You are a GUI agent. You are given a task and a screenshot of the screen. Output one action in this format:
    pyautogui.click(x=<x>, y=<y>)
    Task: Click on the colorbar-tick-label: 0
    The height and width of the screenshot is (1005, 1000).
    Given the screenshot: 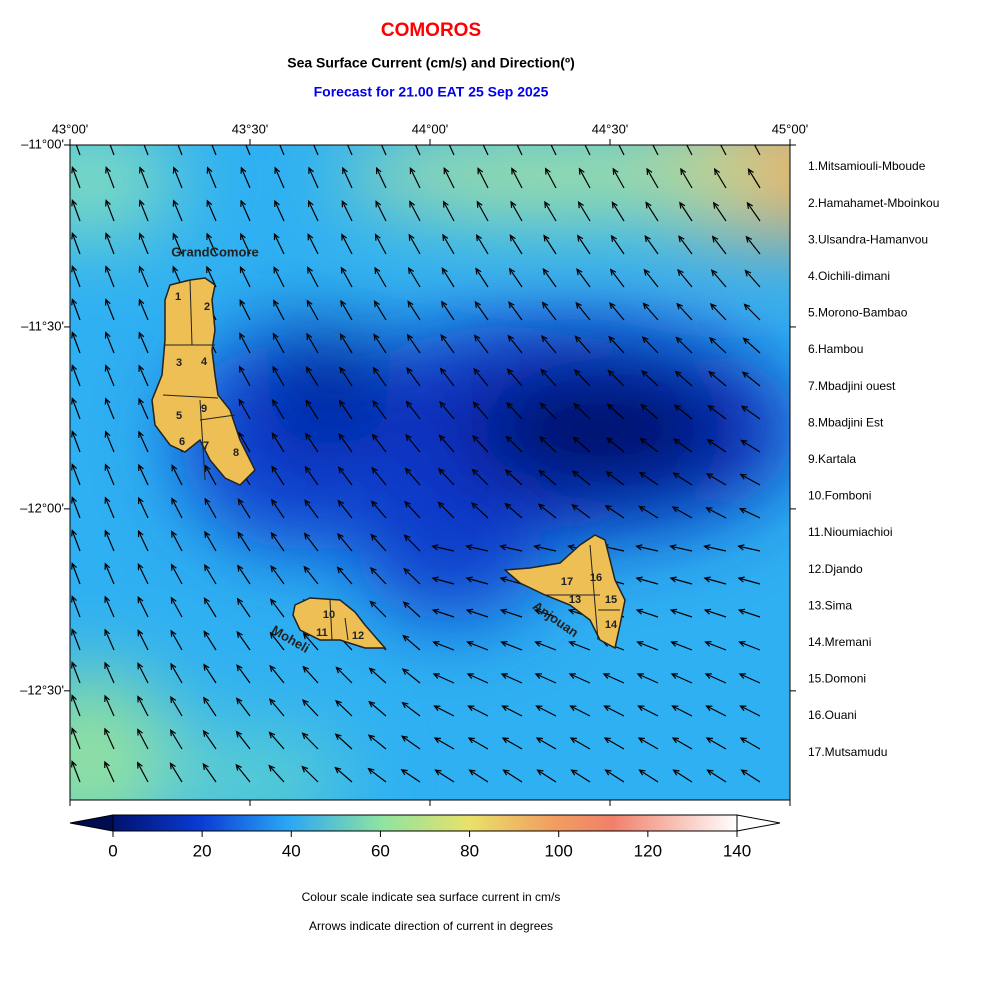 What is the action you would take?
    pyautogui.click(x=112, y=850)
    